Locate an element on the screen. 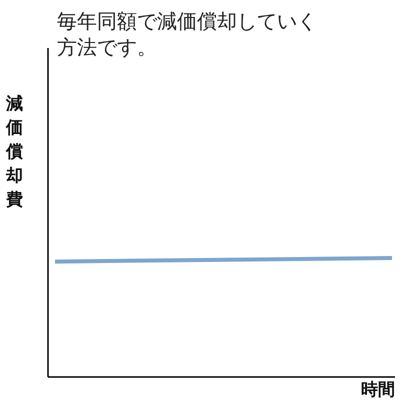  x-axis-title: 時間 is located at coordinates (378, 390).